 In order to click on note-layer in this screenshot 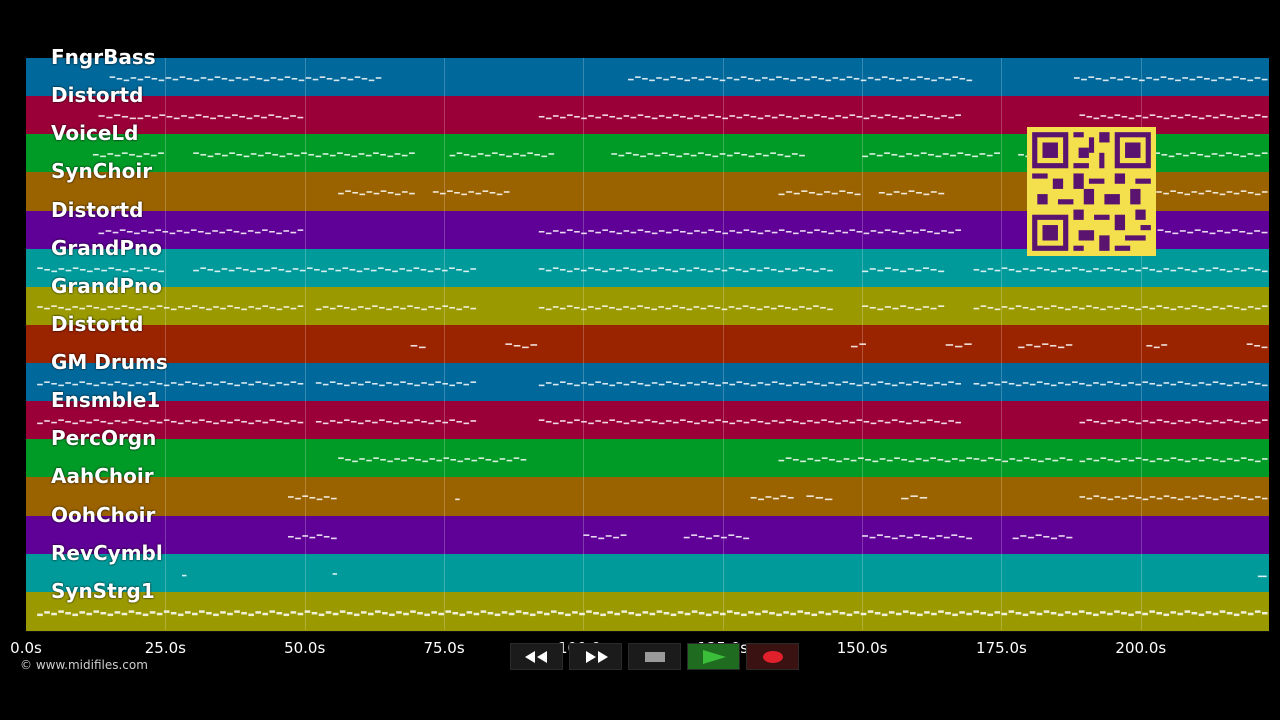, I will do `click(680, 536)`.